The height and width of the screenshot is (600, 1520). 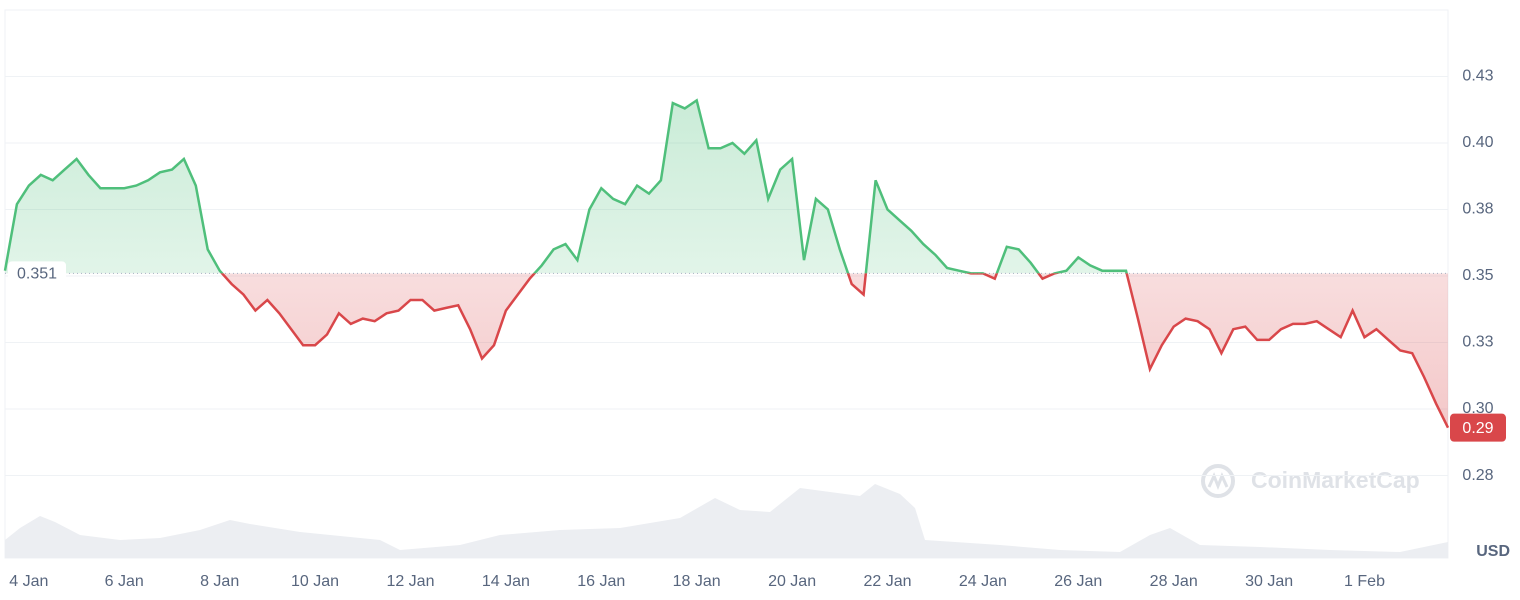 What do you see at coordinates (315, 581) in the screenshot?
I see `x-tick-label: 10 Jan` at bounding box center [315, 581].